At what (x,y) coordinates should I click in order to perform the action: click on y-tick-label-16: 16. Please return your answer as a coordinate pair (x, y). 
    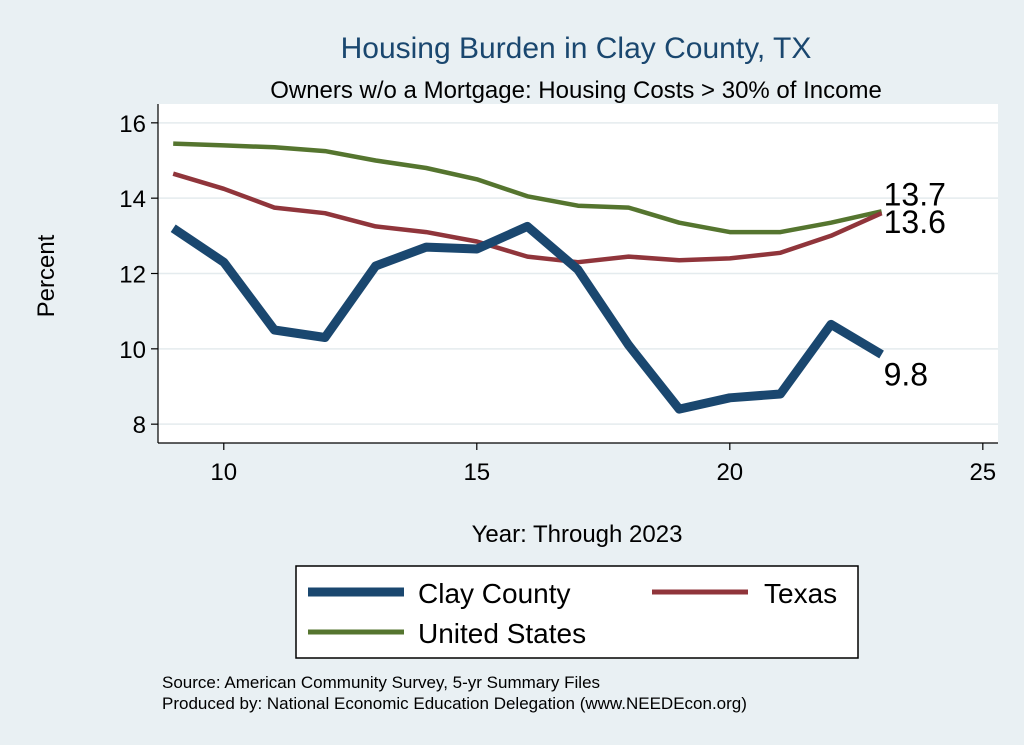
    Looking at the image, I should click on (132, 124).